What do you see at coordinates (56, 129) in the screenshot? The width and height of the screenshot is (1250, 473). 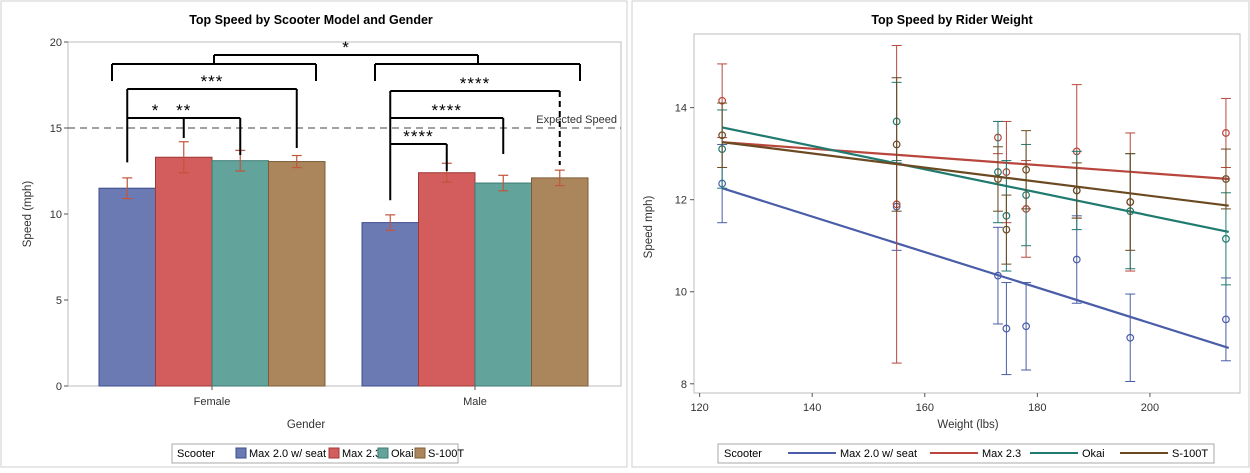 I see `left-y-tick-label: 15` at bounding box center [56, 129].